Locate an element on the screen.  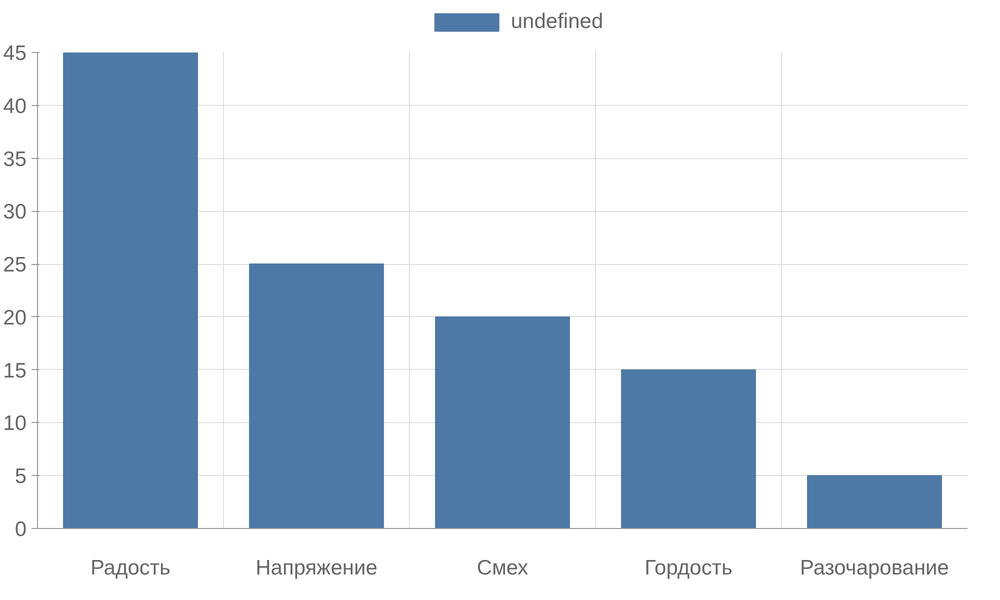
x-tick-label: Напряжение is located at coordinates (317, 568).